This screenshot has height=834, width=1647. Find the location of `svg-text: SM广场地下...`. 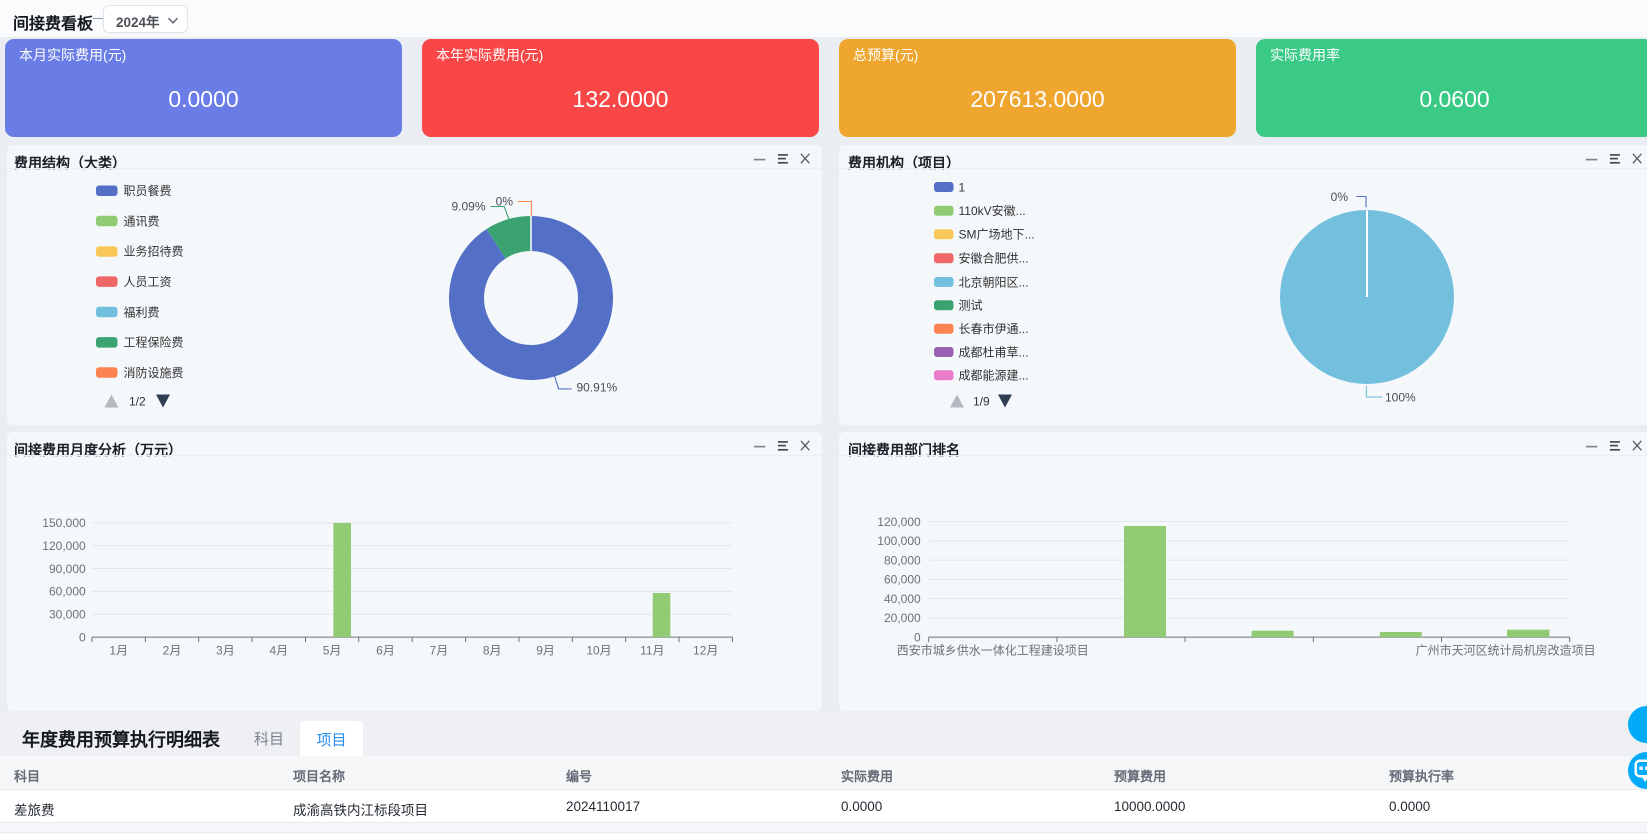

svg-text: SM广场地下... is located at coordinates (997, 235).